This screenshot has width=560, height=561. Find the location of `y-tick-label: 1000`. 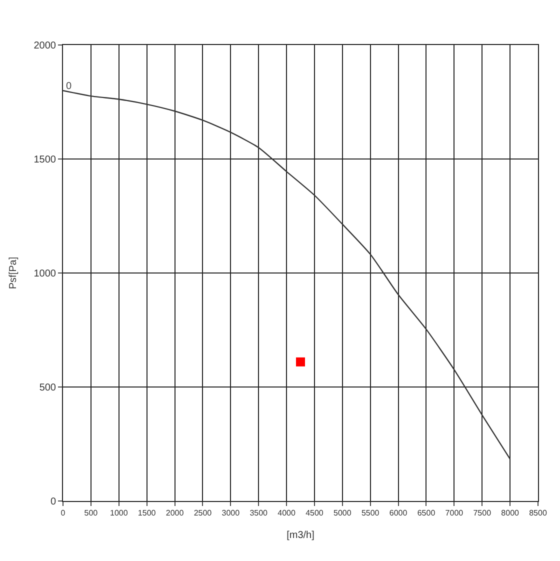

y-tick-label: 1000 is located at coordinates (45, 274).